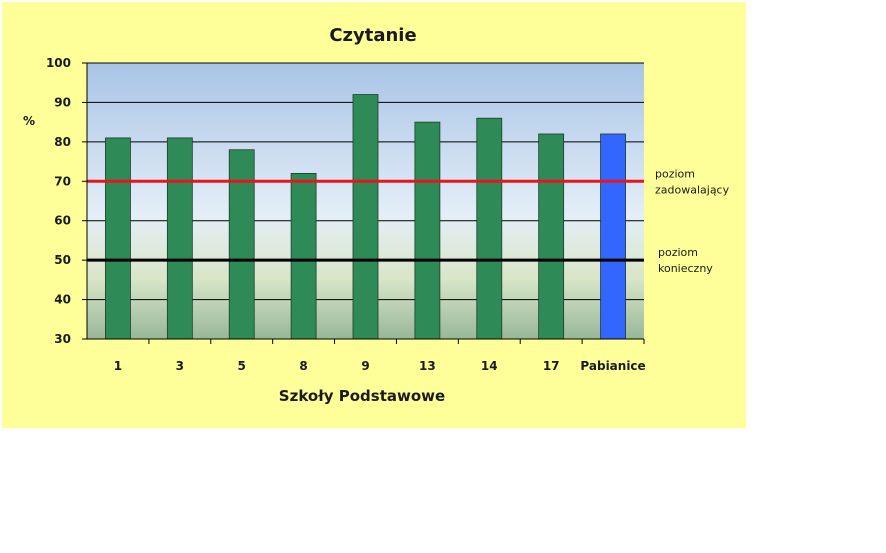 The height and width of the screenshot is (553, 886). What do you see at coordinates (118, 366) in the screenshot?
I see `x-tick-label: 1` at bounding box center [118, 366].